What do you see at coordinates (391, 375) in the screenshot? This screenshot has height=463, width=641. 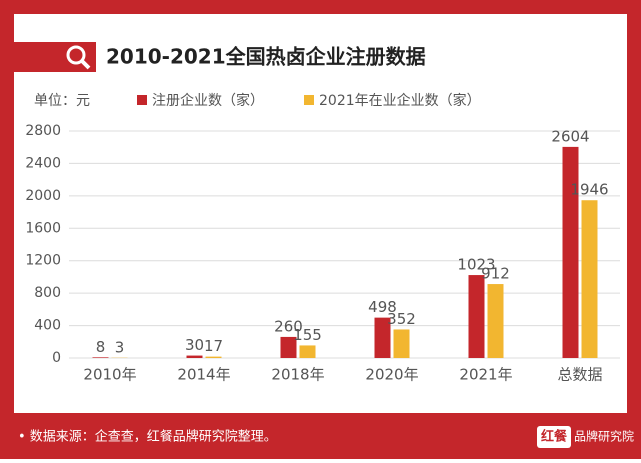 I see `x-tick-label: 2020年` at bounding box center [391, 375].